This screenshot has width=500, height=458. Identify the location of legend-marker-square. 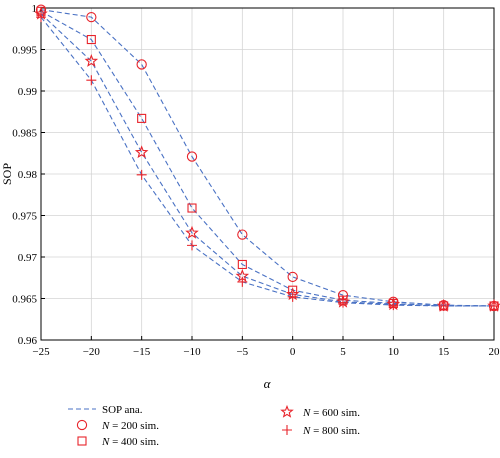
(82, 441).